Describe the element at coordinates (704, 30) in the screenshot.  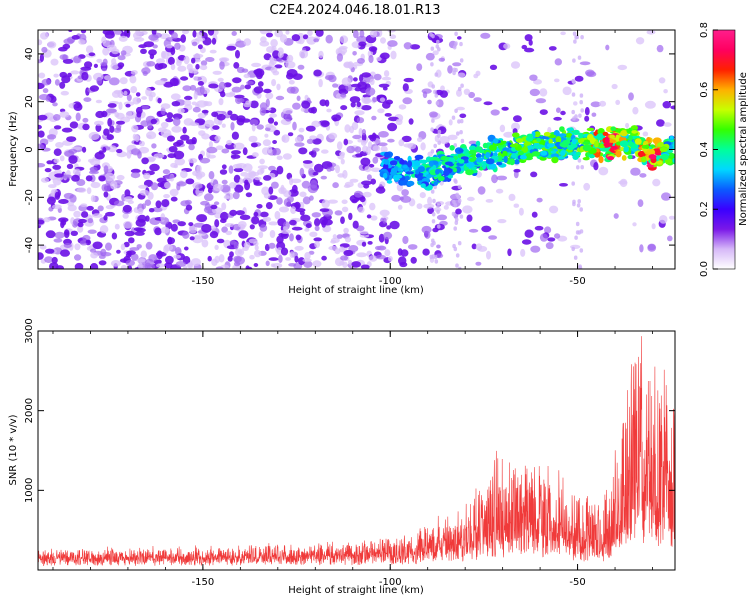
I see `colorbar-tick-label: 0.8` at that location.